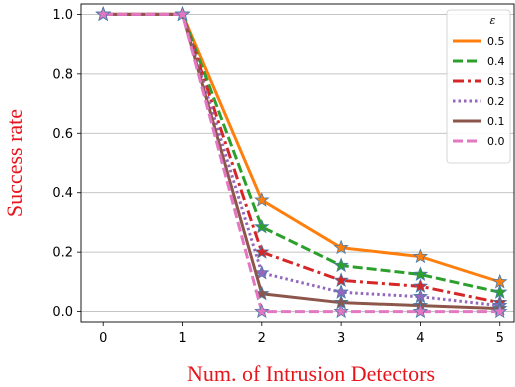 This screenshot has height=387, width=515. I want to click on y-tick-label: 0.6, so click(62, 134).